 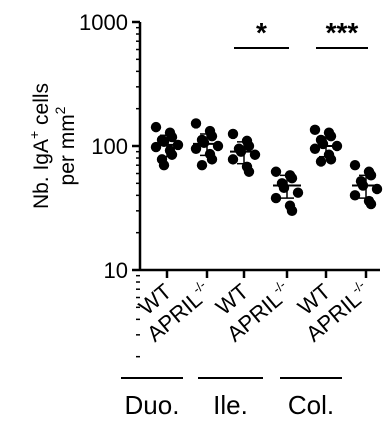 What do you see at coordinates (116, 270) in the screenshot?
I see `y-tick-label: 10` at bounding box center [116, 270].